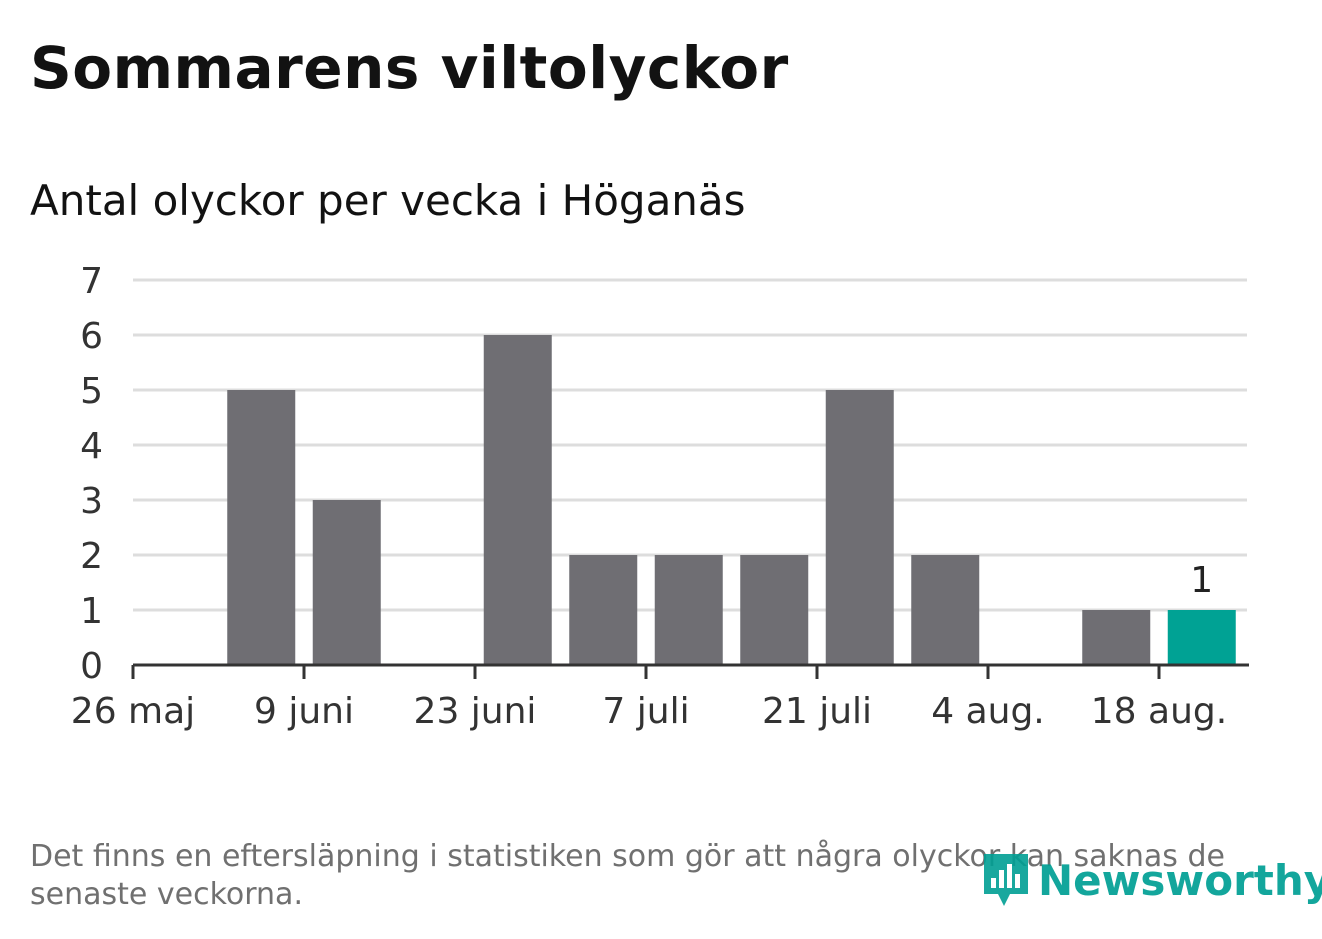 The image size is (1322, 939). Describe the element at coordinates (91, 666) in the screenshot. I see `y-tick-label: 0` at that location.